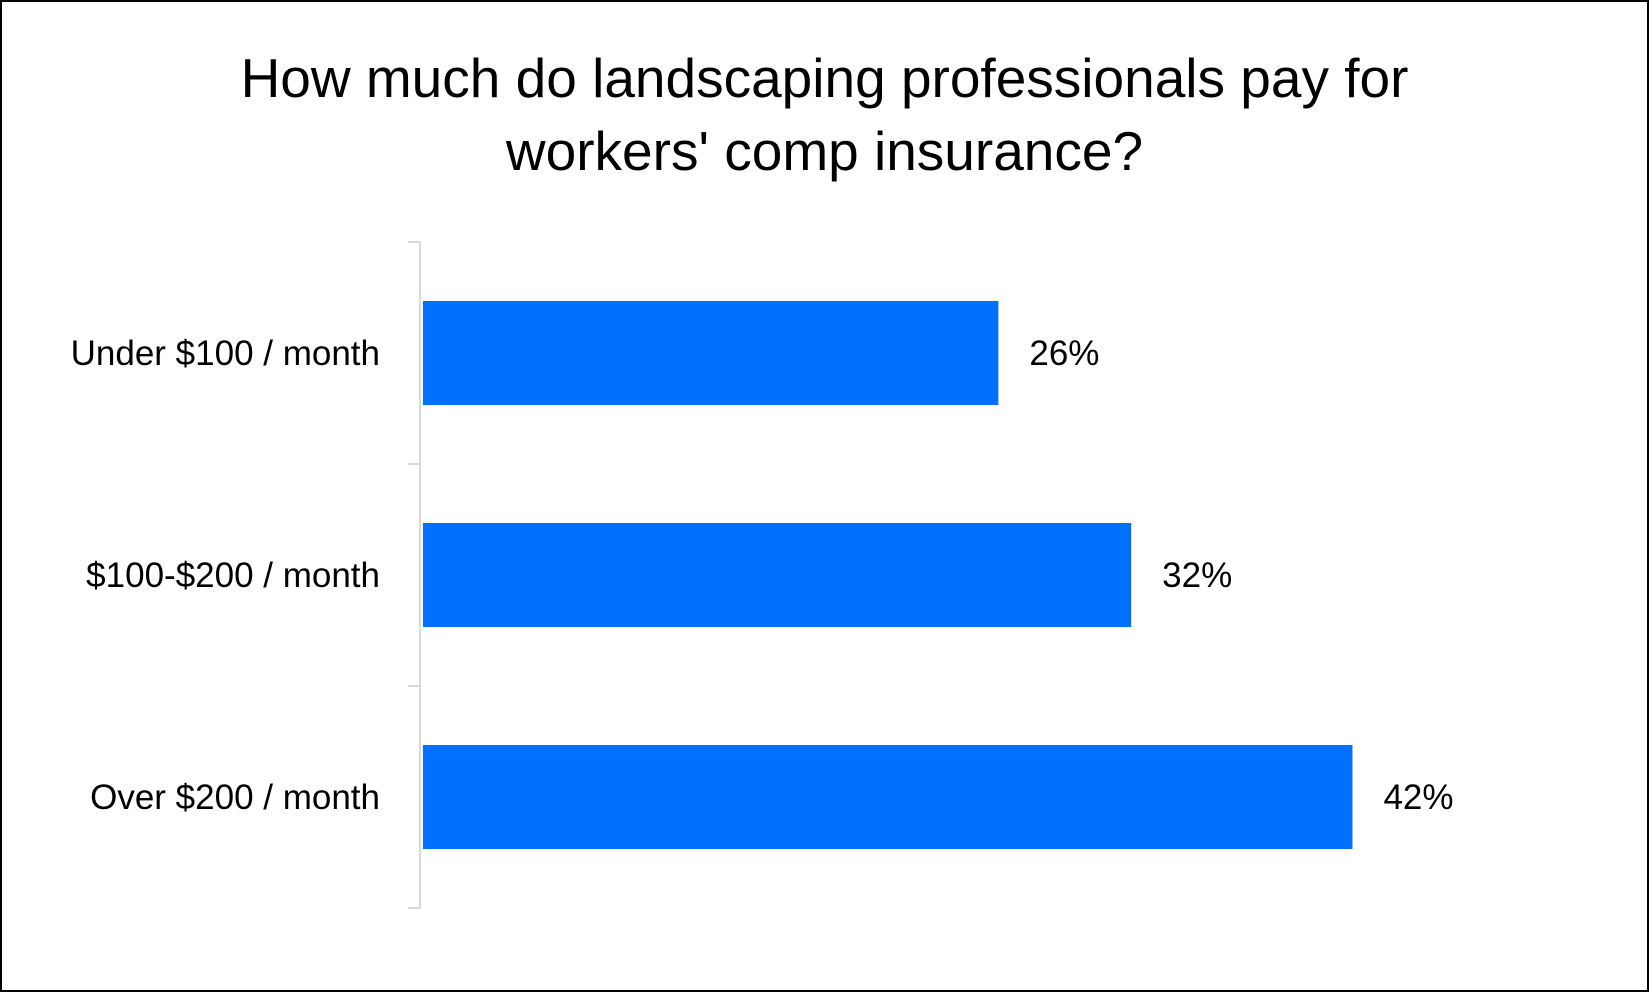 The width and height of the screenshot is (1649, 992). I want to click on category-label-3: Over $200 / month, so click(235, 797).